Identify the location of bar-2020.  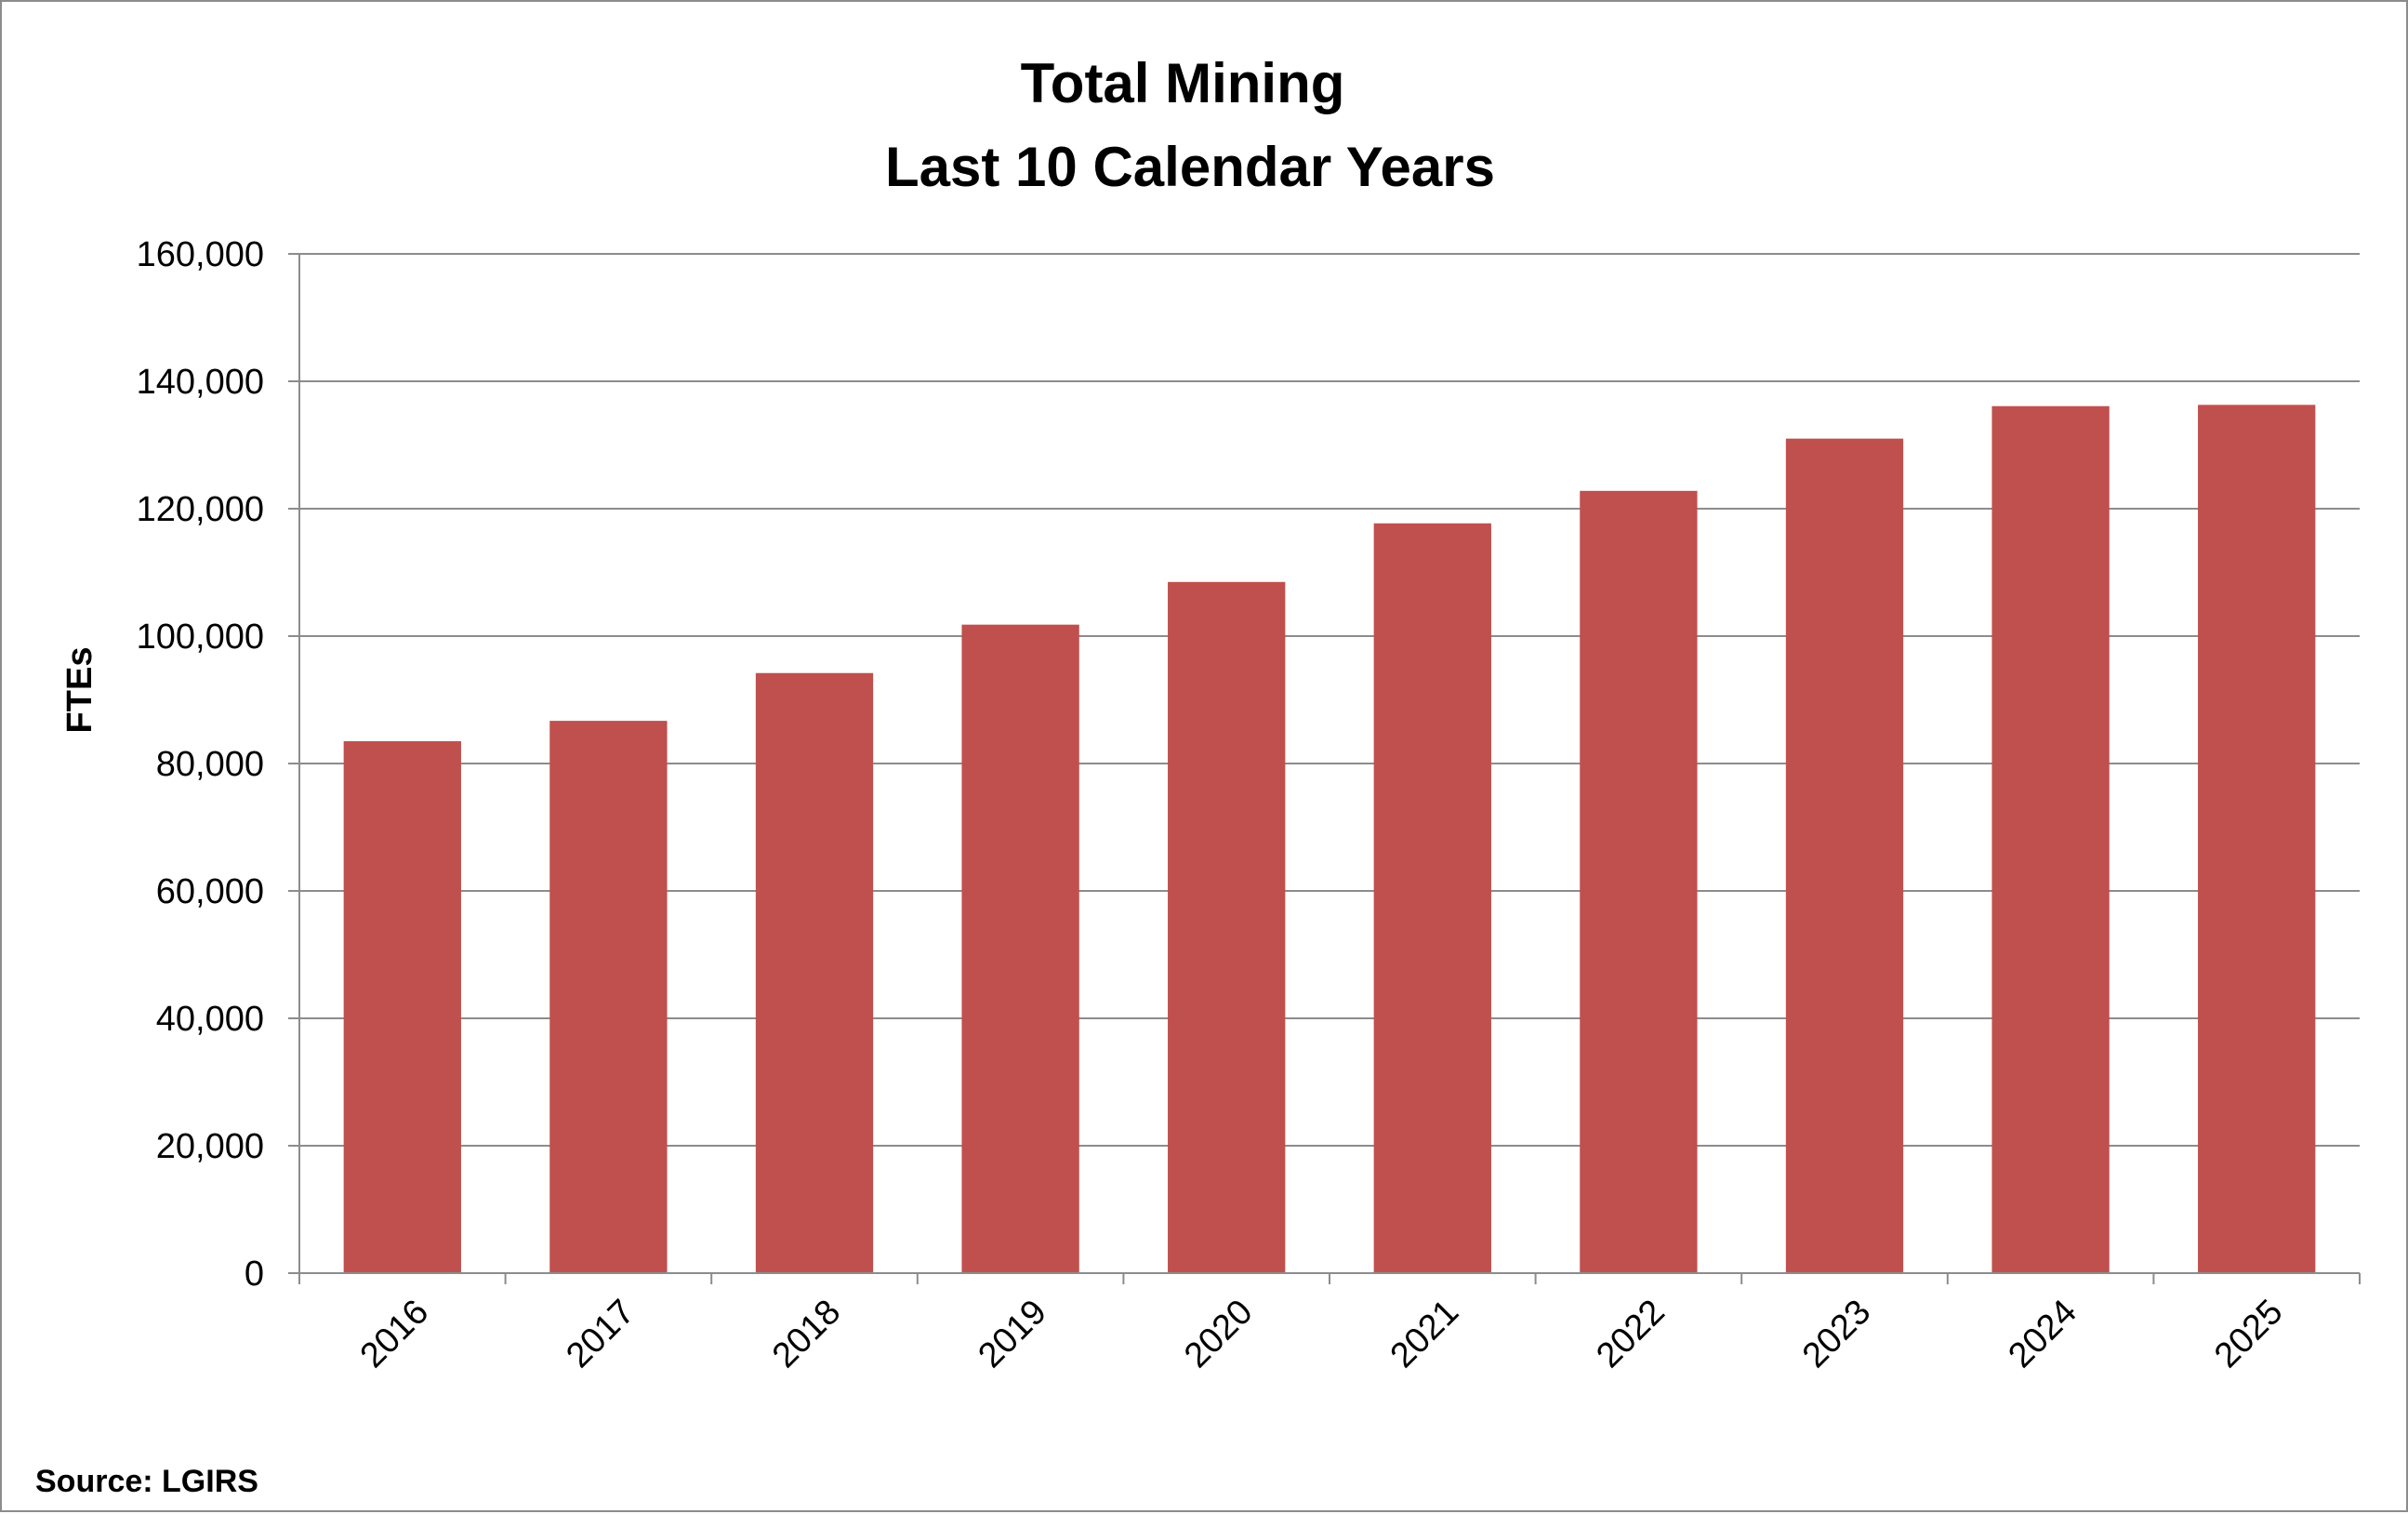
(1227, 927).